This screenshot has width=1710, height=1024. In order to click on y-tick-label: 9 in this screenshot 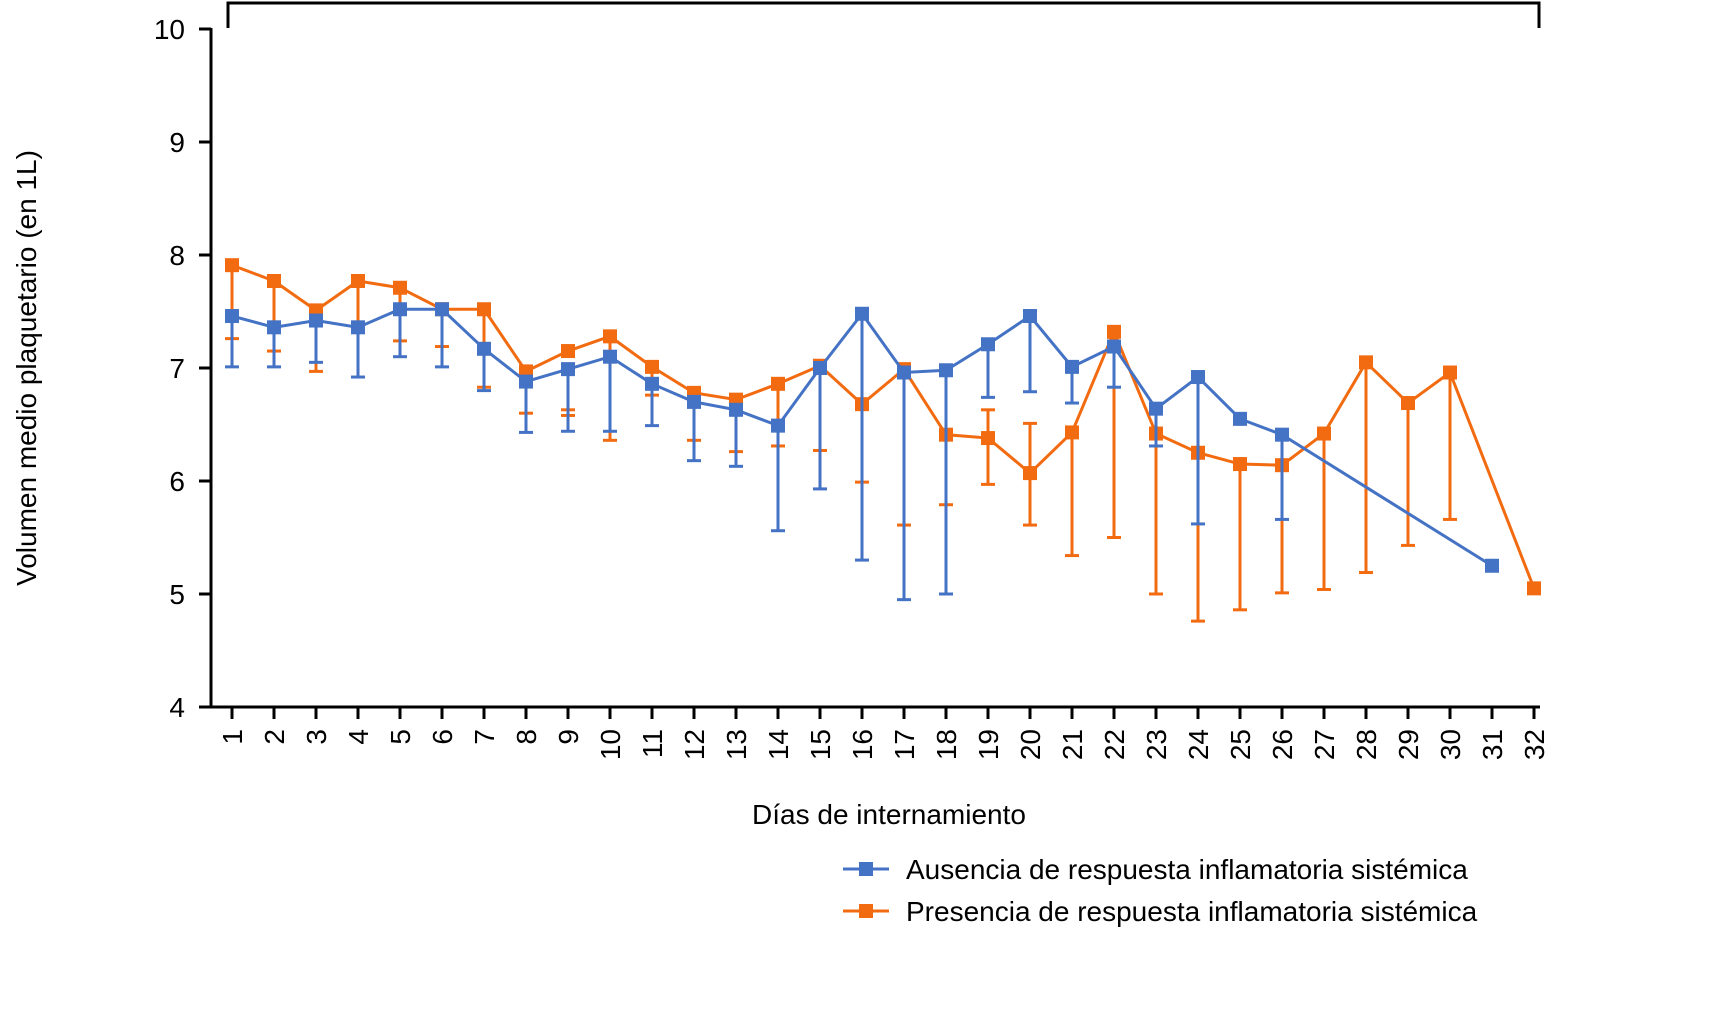, I will do `click(177, 142)`.